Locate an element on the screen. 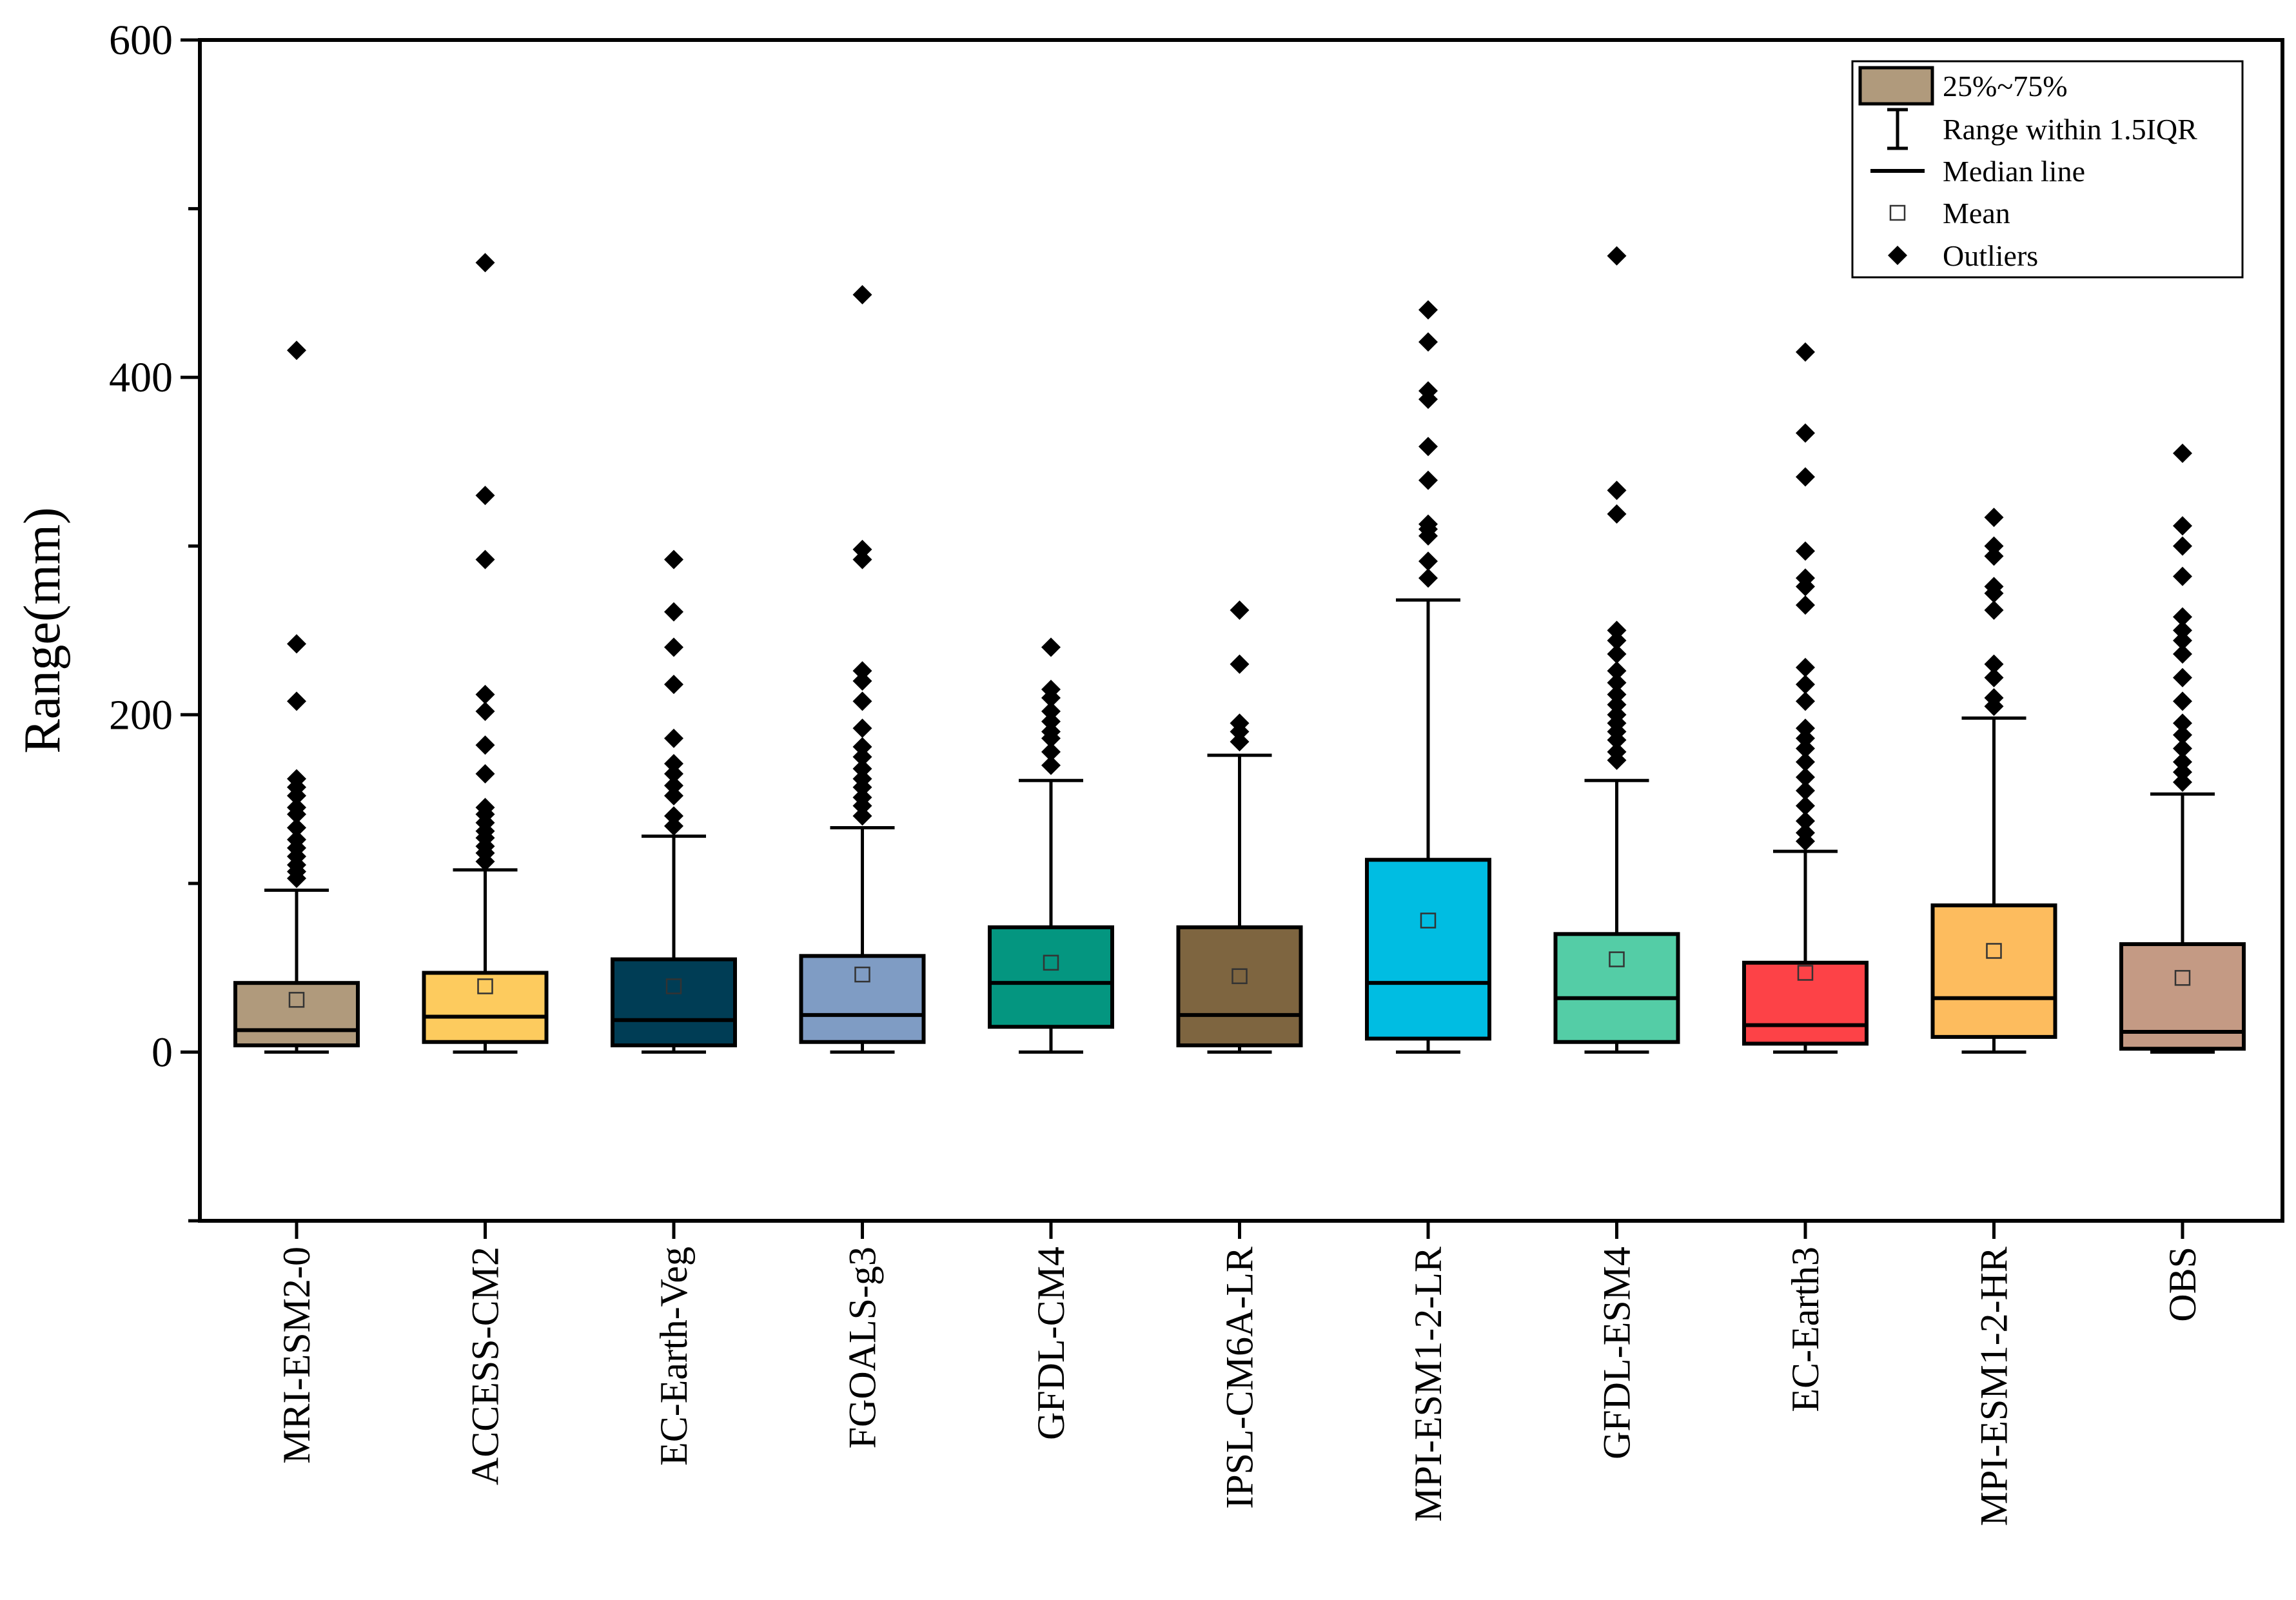 This screenshot has height=1600, width=2296. legend-label-box: 25%~75% is located at coordinates (2005, 86).